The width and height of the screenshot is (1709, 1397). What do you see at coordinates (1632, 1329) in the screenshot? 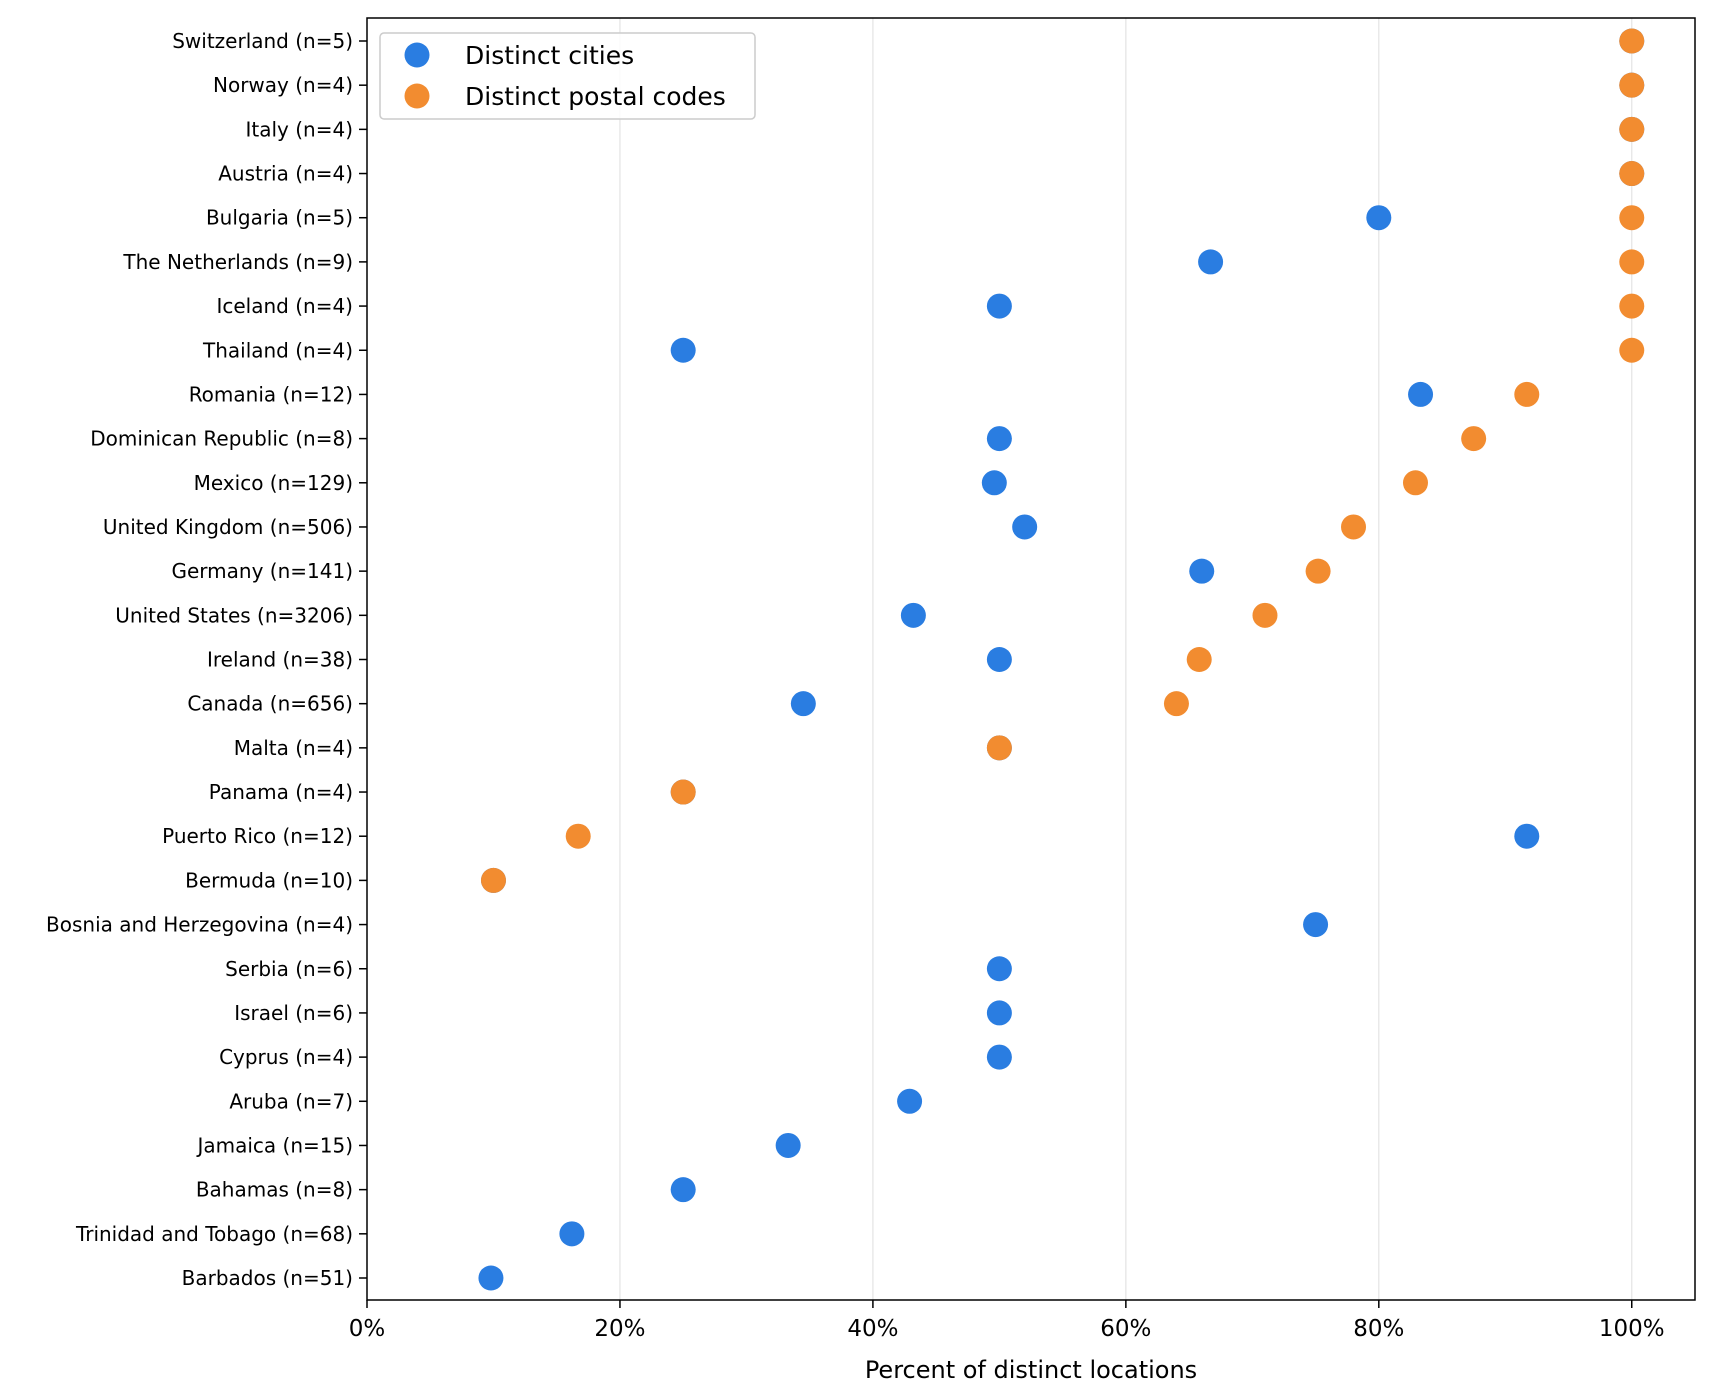
I see `x-tick-label-5: 100%` at bounding box center [1632, 1329].